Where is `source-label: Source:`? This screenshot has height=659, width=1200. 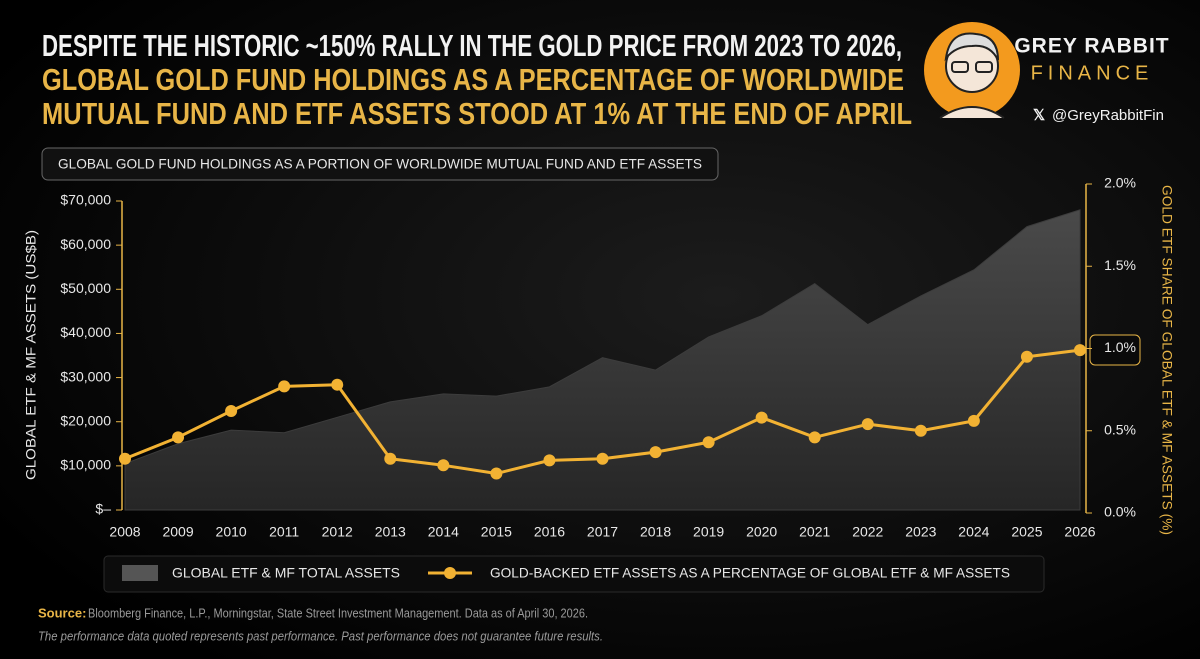 source-label: Source: is located at coordinates (62, 612).